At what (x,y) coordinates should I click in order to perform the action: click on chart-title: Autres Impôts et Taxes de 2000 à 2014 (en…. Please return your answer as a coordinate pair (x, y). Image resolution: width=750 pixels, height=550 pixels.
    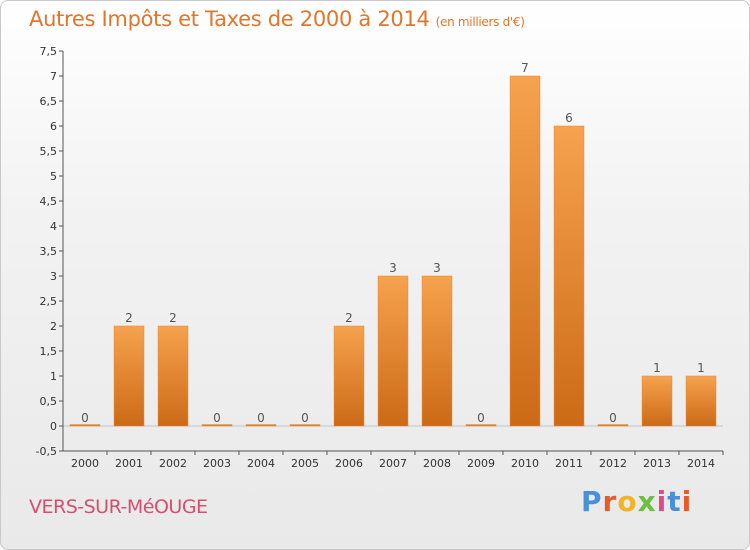
    Looking at the image, I should click on (277, 19).